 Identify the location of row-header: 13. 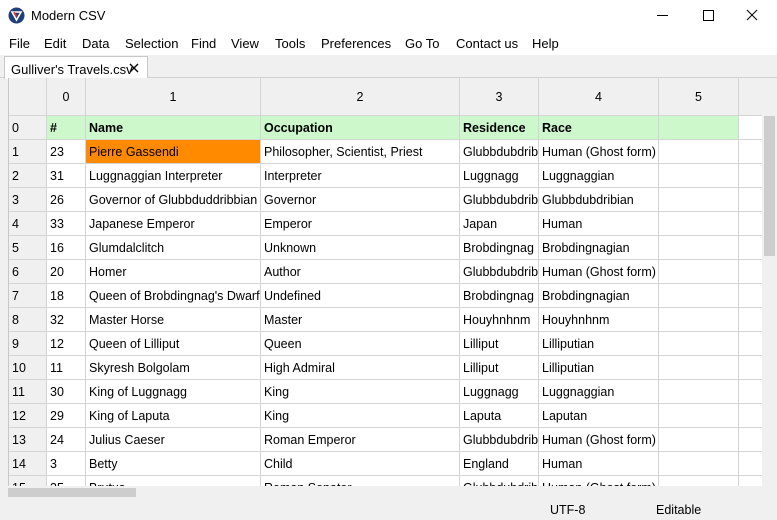
(28, 440).